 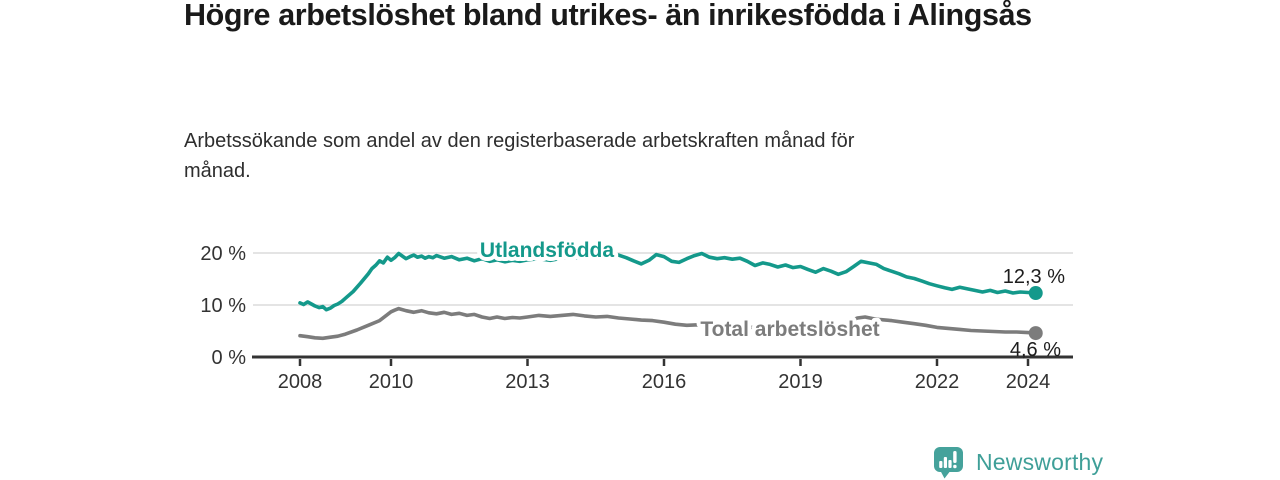 I want to click on x-axis-label-2022: 2022, so click(x=937, y=382).